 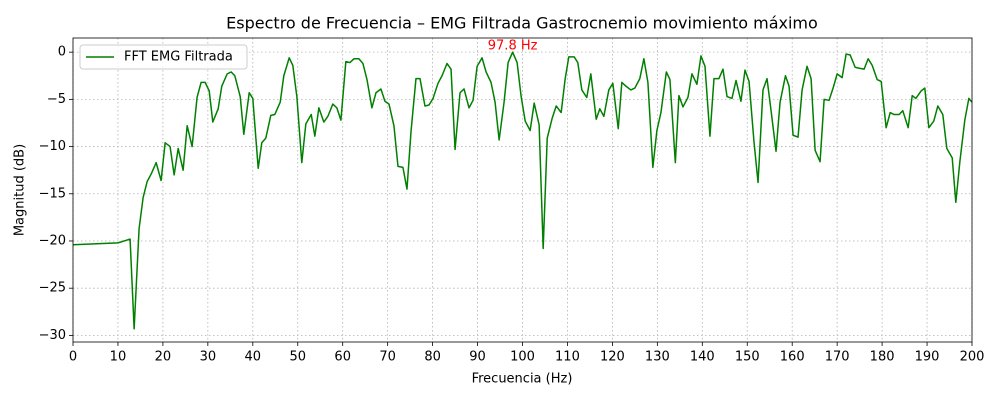 What do you see at coordinates (747, 357) in the screenshot?
I see `x-tick-label: 150` at bounding box center [747, 357].